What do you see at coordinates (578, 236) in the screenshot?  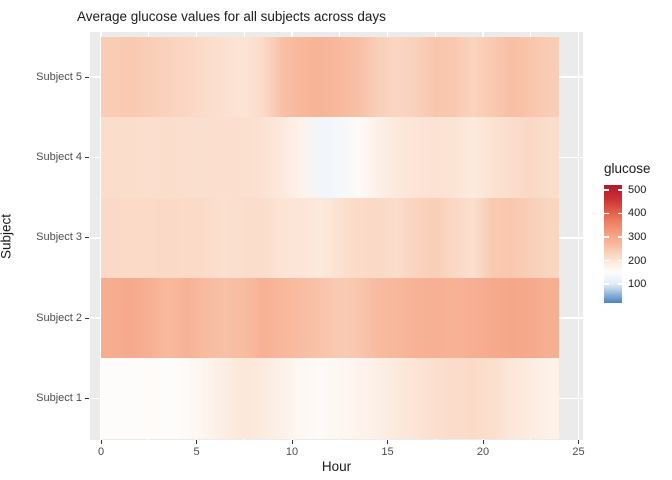 I see `x-major-gridline` at bounding box center [578, 236].